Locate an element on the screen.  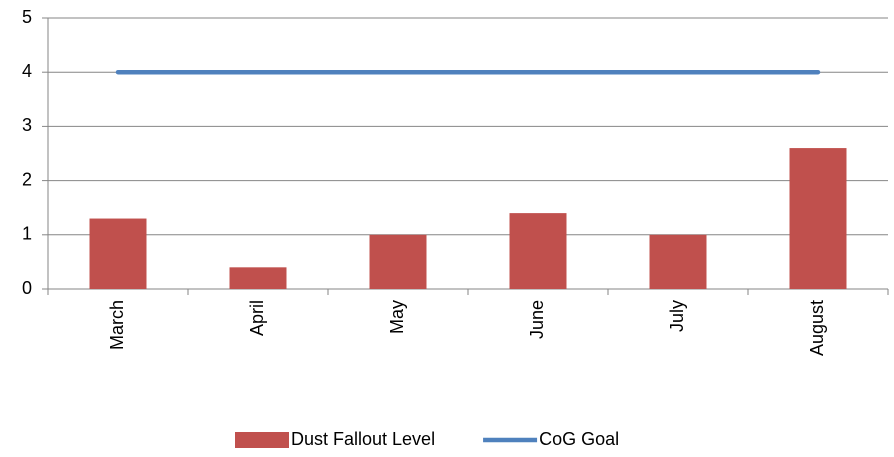
legend-label: Dust Fallout Level is located at coordinates (363, 439).